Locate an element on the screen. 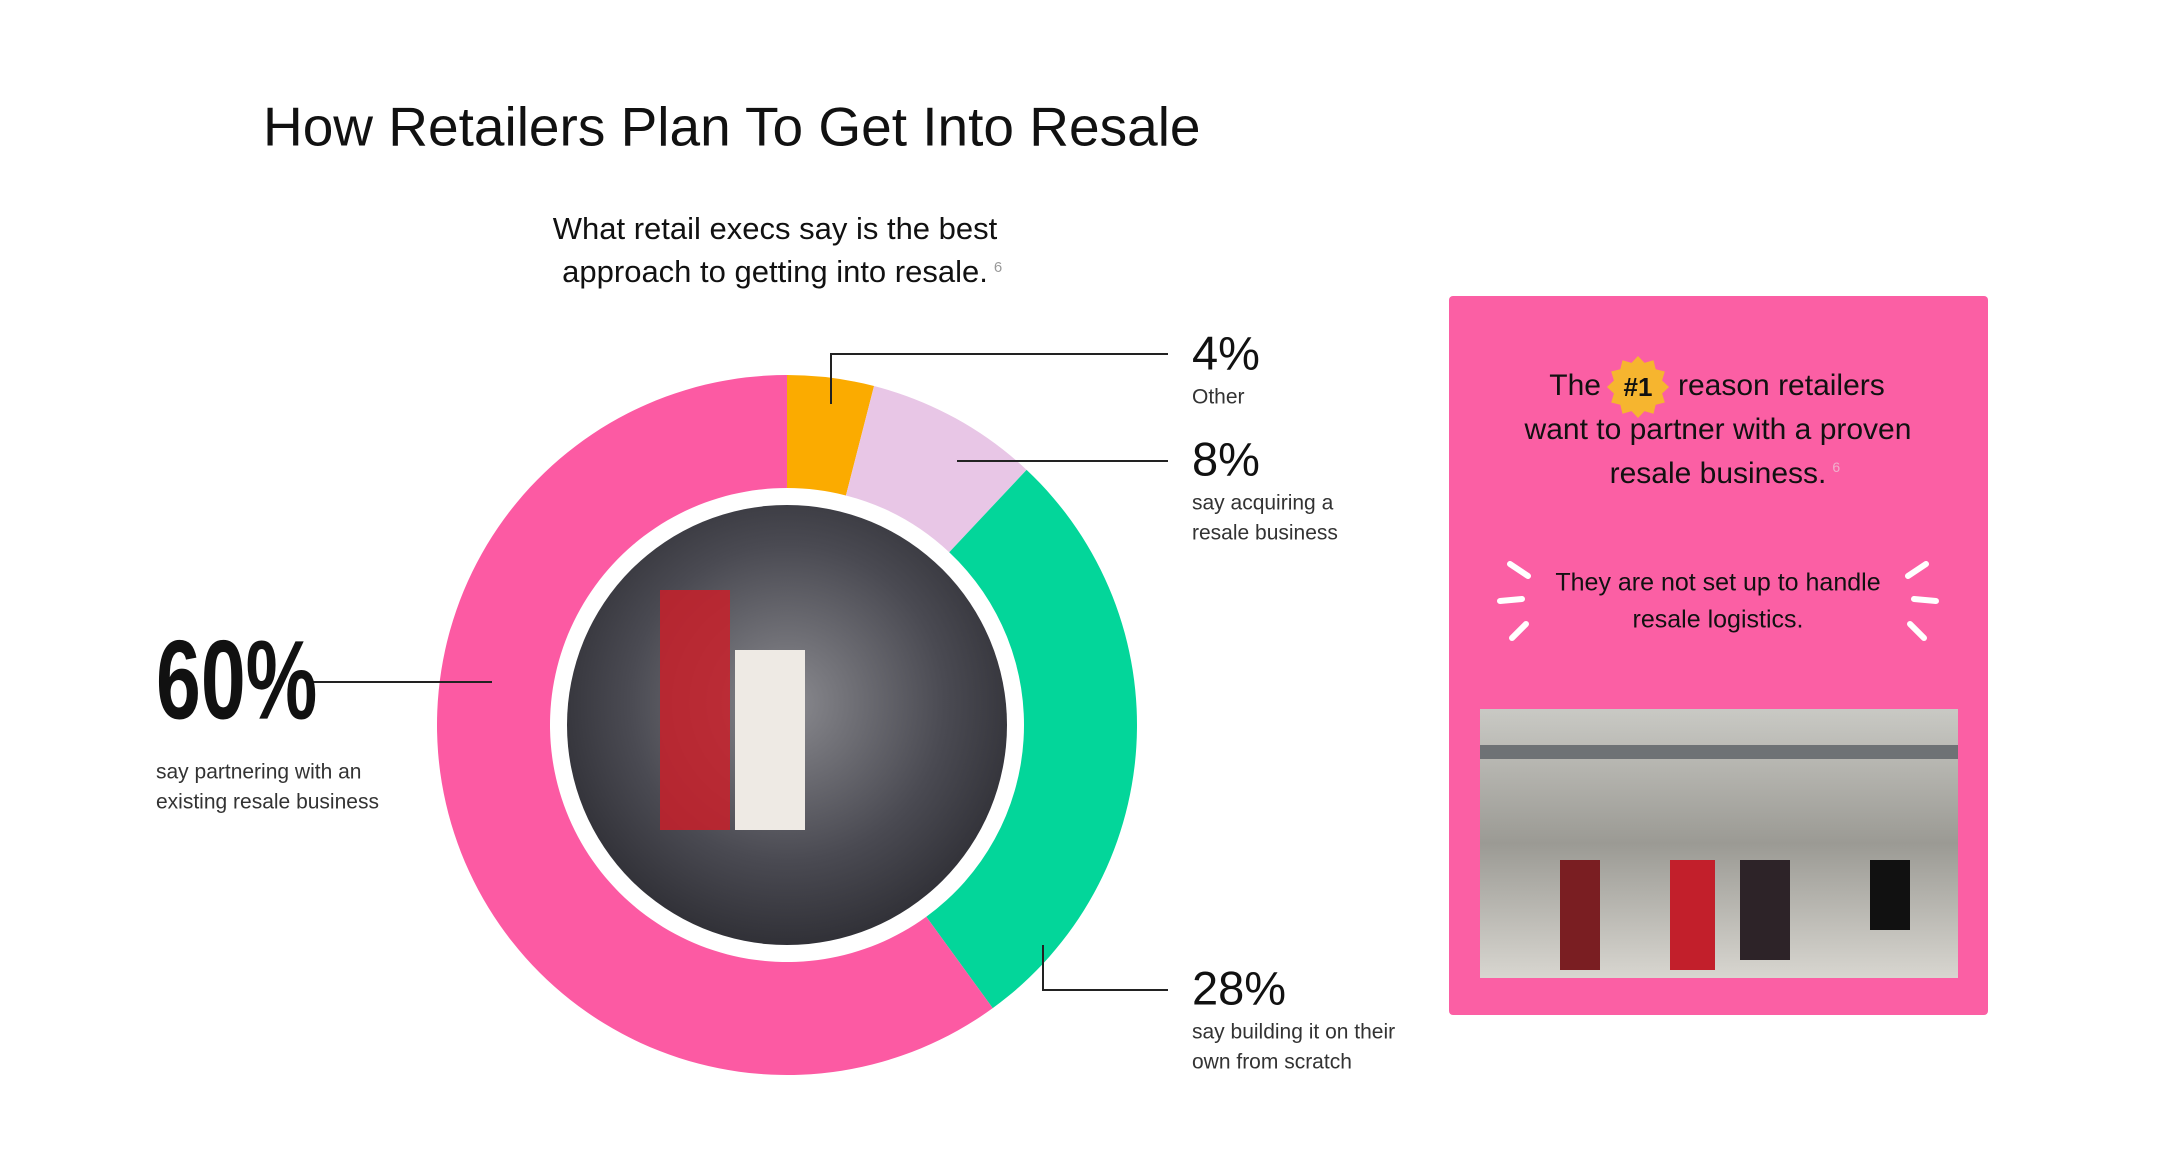 This screenshot has height=1151, width=2160. category-label: existing resale business is located at coordinates (267, 802).